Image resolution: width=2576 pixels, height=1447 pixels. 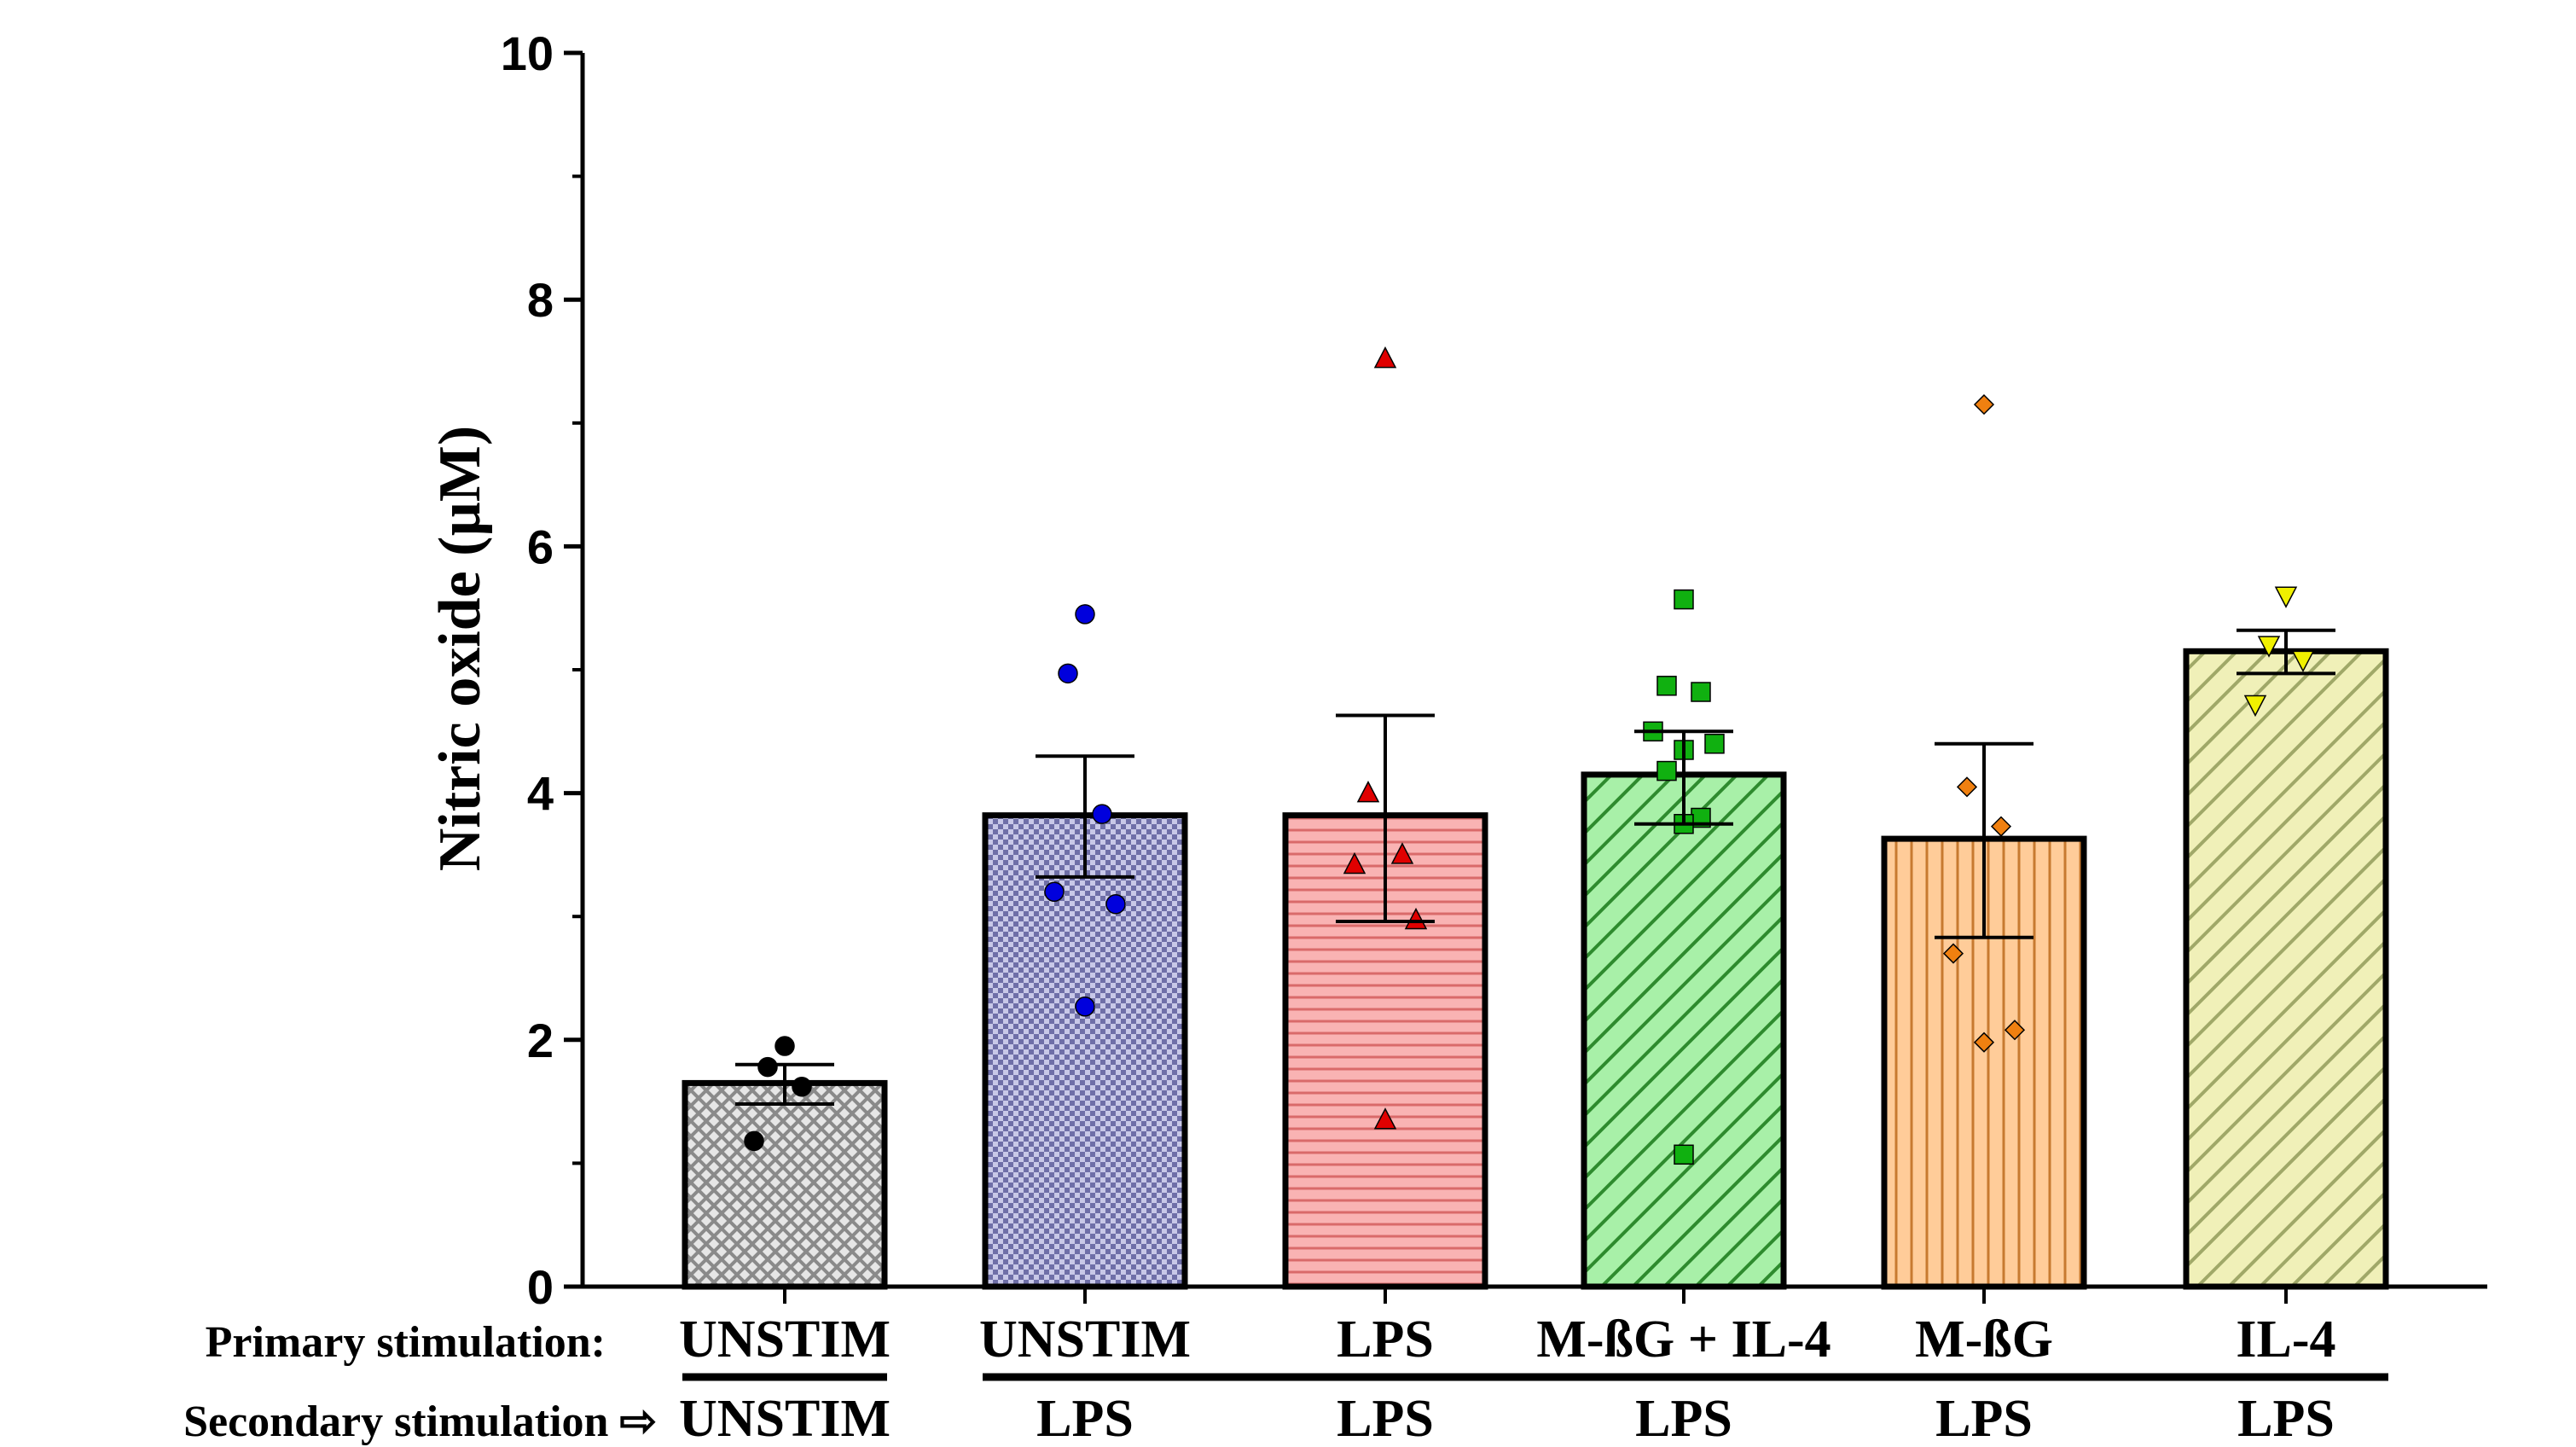 I want to click on y-tick-label-4: 4, so click(x=540, y=794).